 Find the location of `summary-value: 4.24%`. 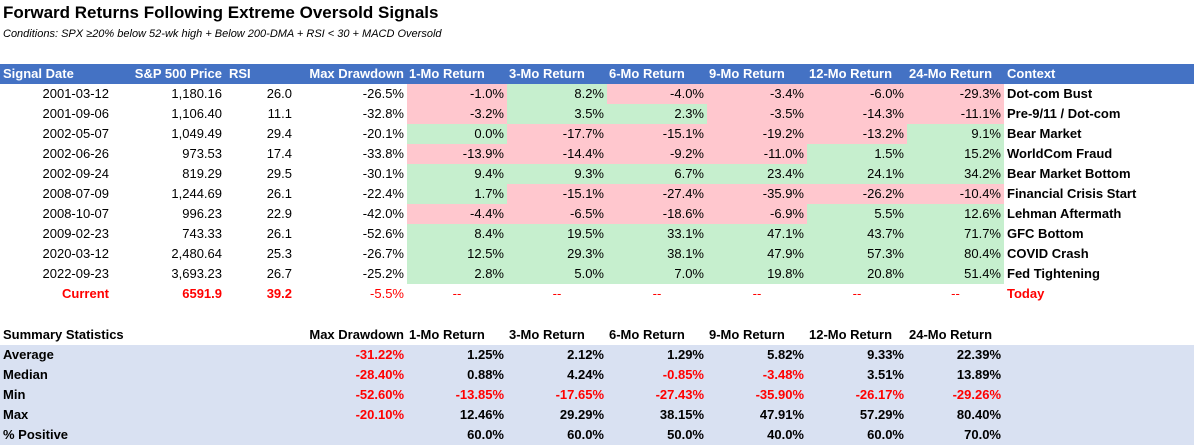

summary-value: 4.24% is located at coordinates (585, 374).